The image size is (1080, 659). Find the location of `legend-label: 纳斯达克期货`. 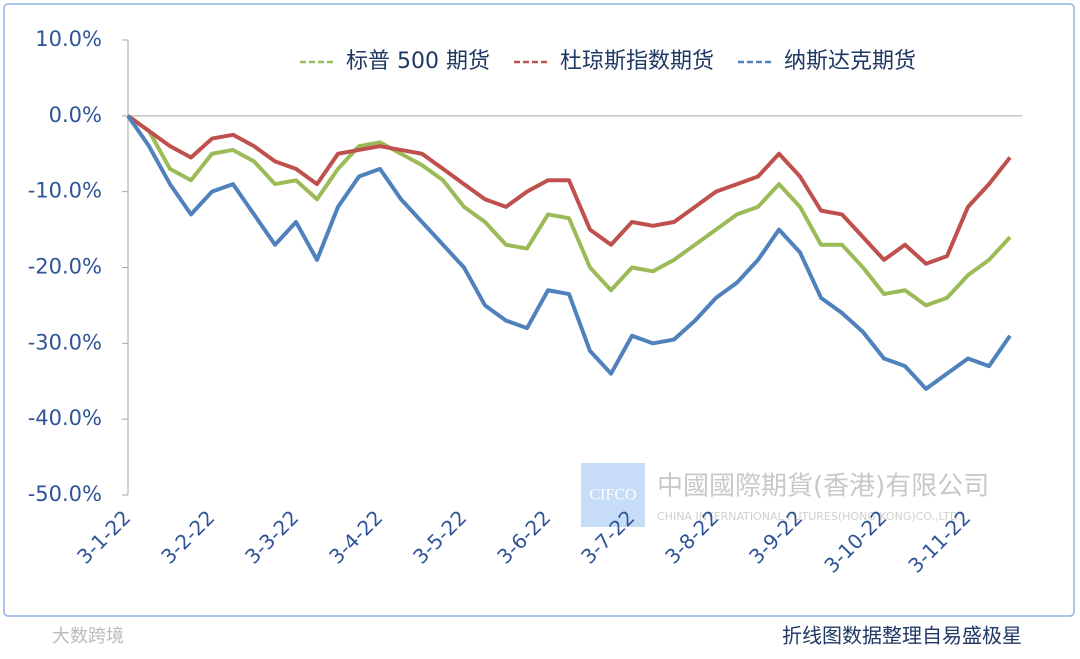

legend-label: 纳斯达克期货 is located at coordinates (850, 61).